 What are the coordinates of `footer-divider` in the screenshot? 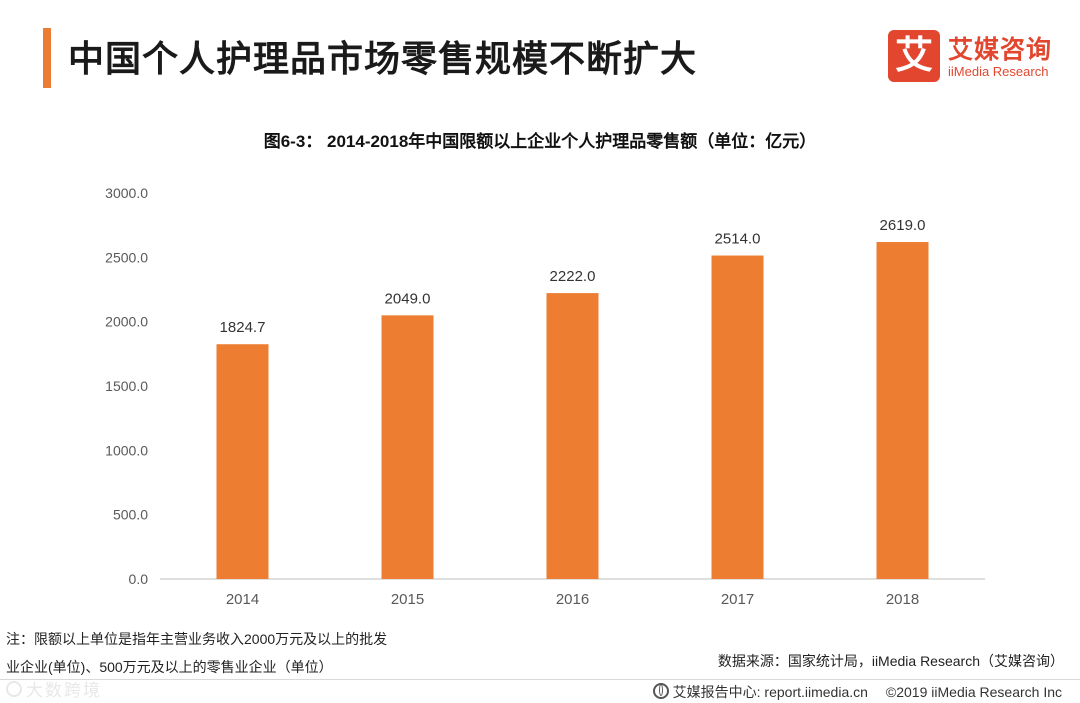 It's located at (540, 679).